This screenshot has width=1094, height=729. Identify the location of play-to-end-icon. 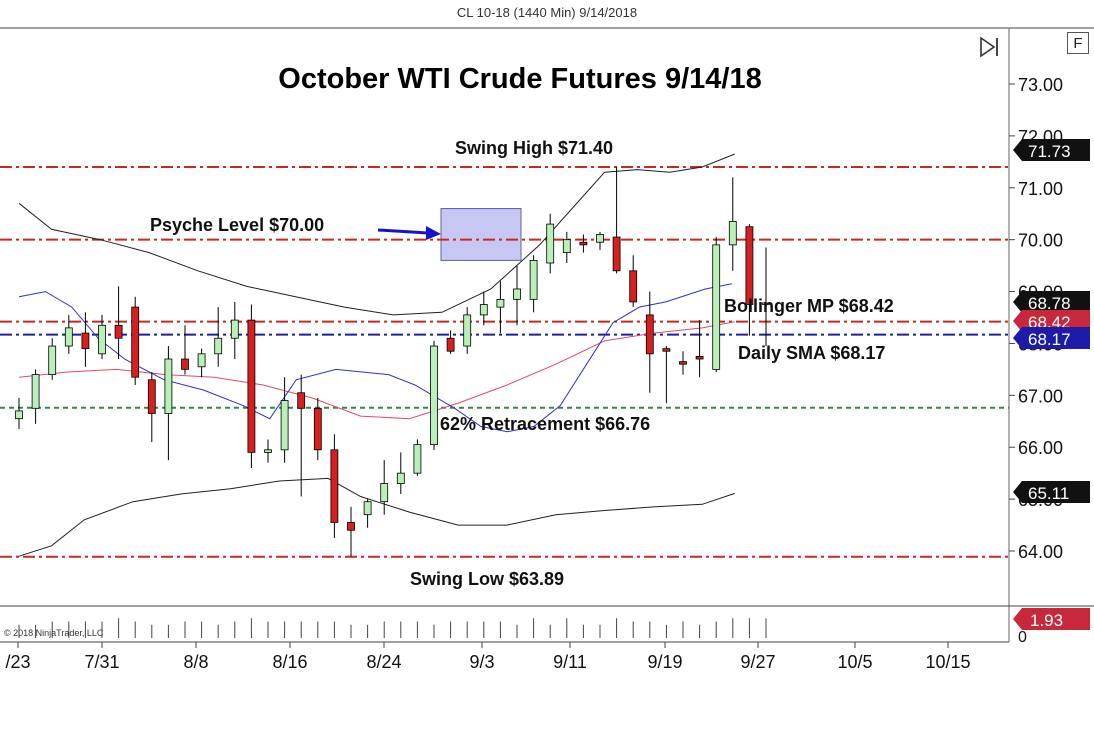
(990, 47).